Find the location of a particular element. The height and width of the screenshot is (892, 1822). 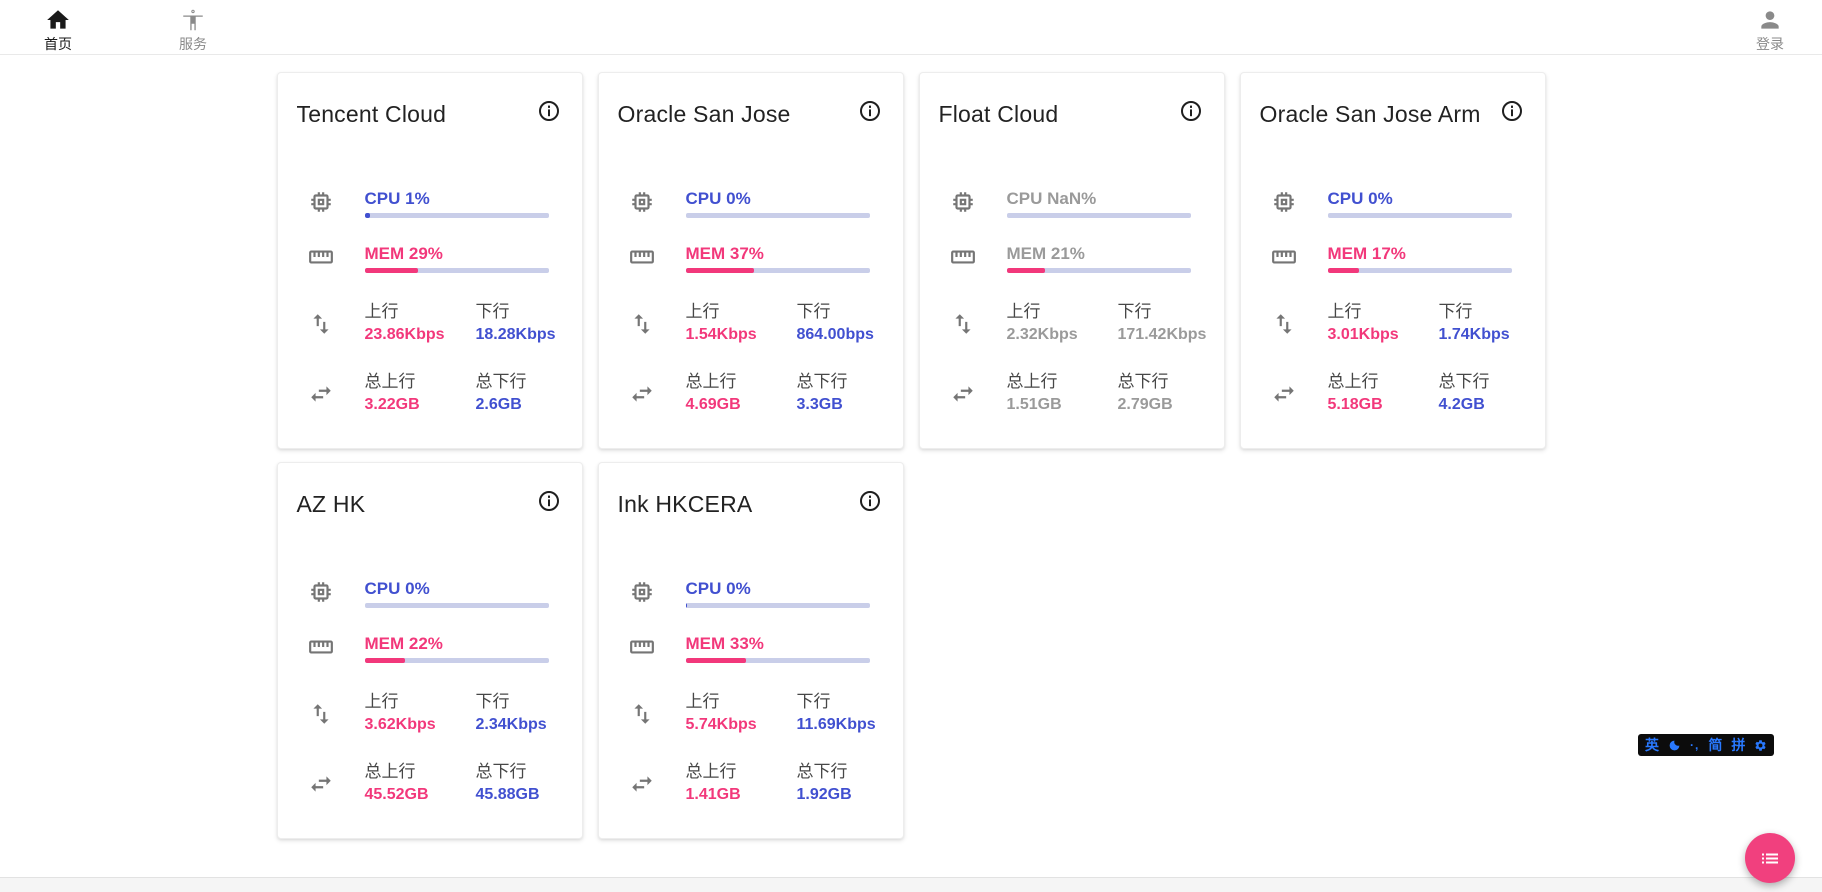

total-row: 总上行 1.51GB 总下行 2.79GB is located at coordinates (1072, 393).